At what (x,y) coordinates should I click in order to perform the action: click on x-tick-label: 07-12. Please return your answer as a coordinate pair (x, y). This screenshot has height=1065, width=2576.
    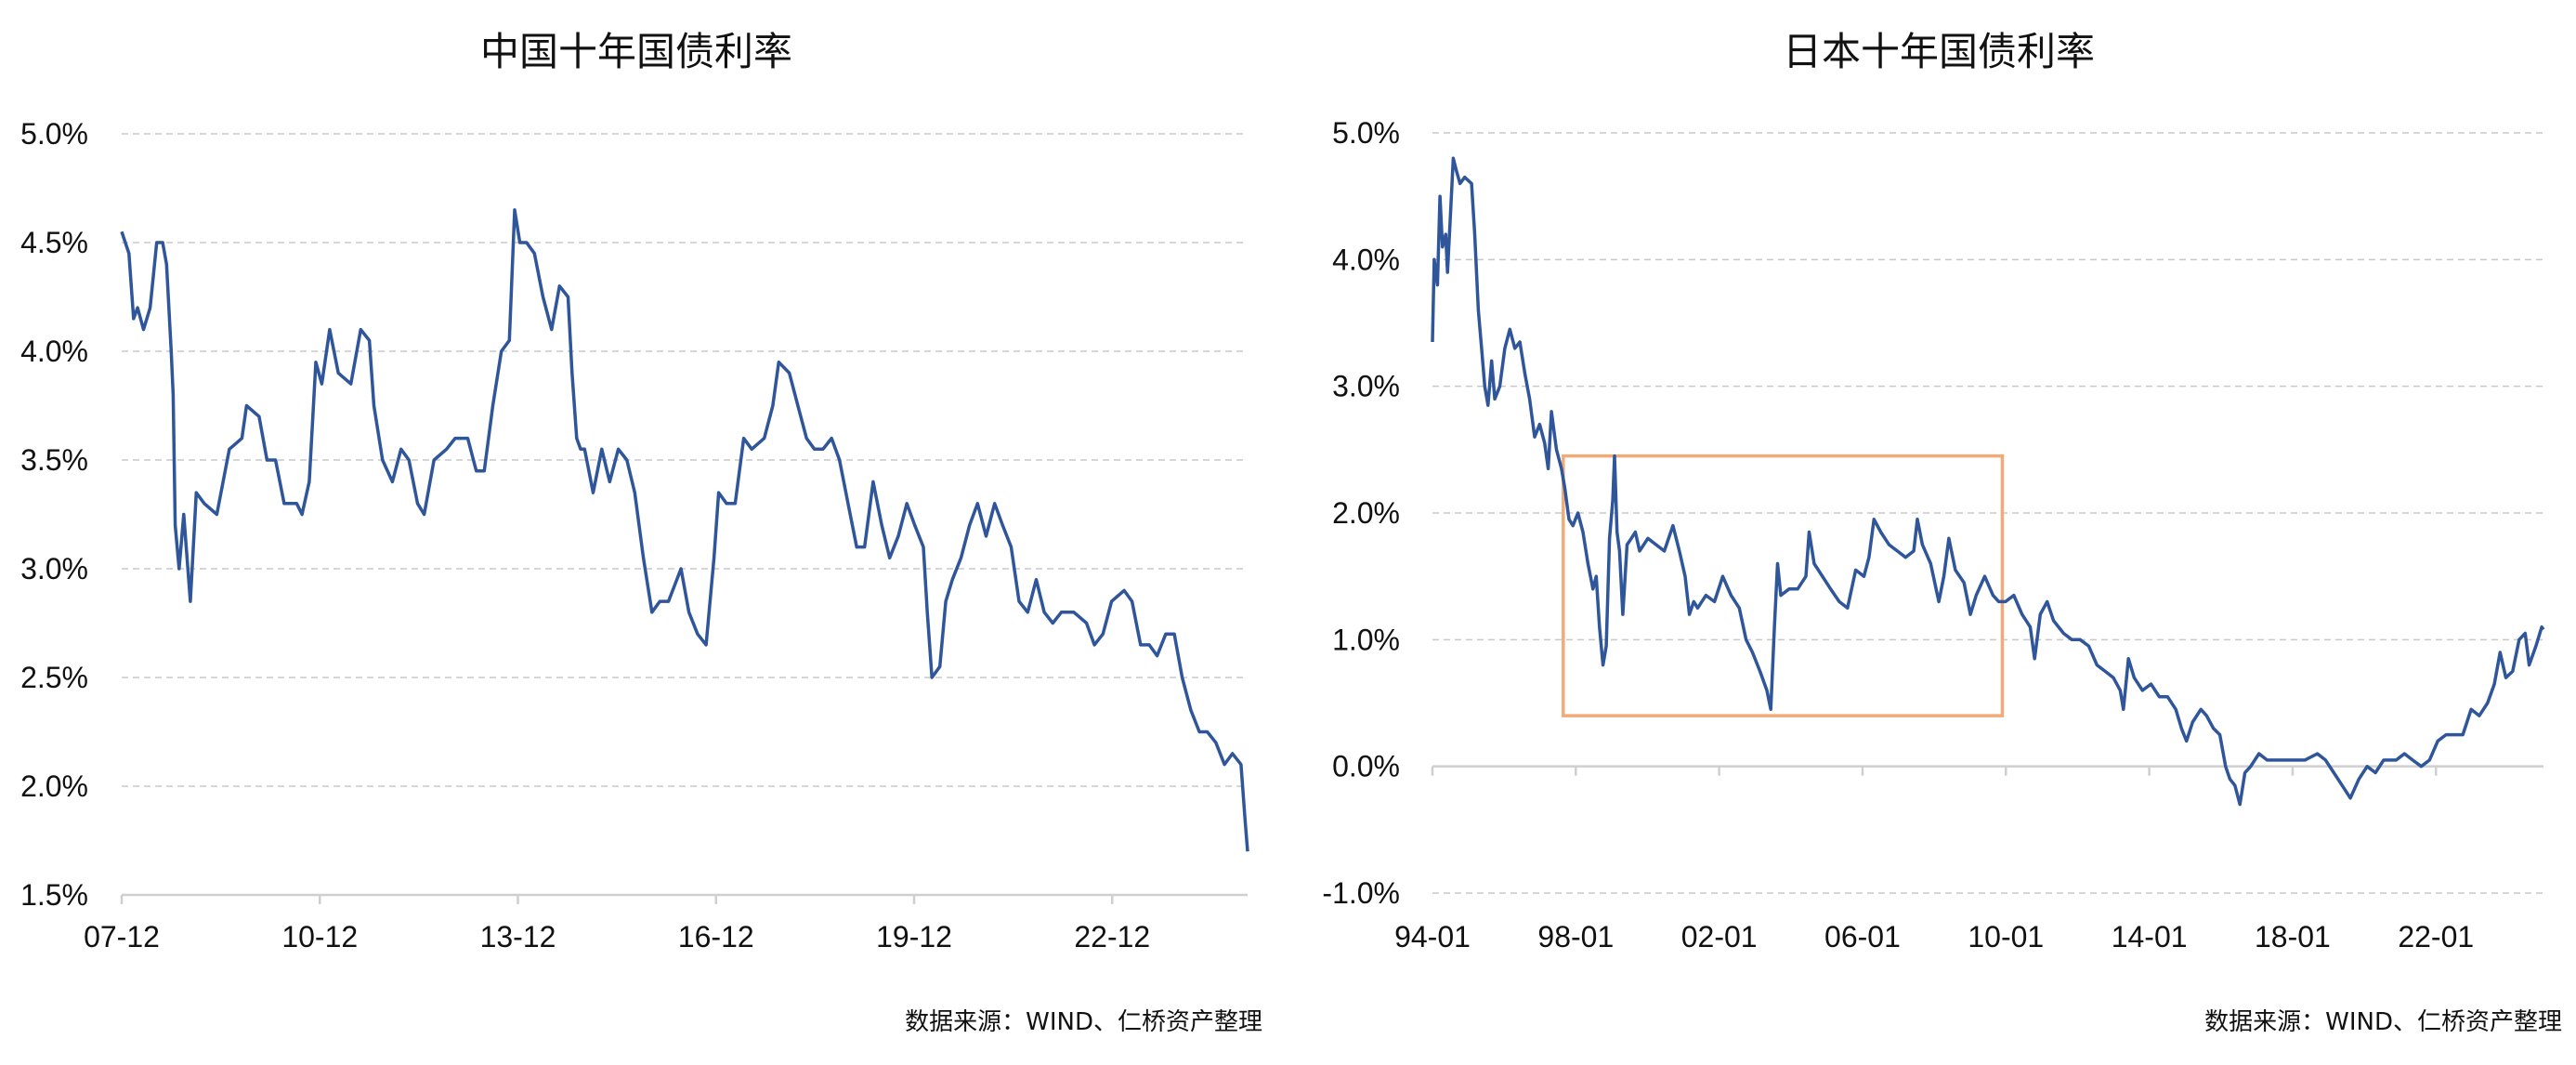
    Looking at the image, I should click on (122, 936).